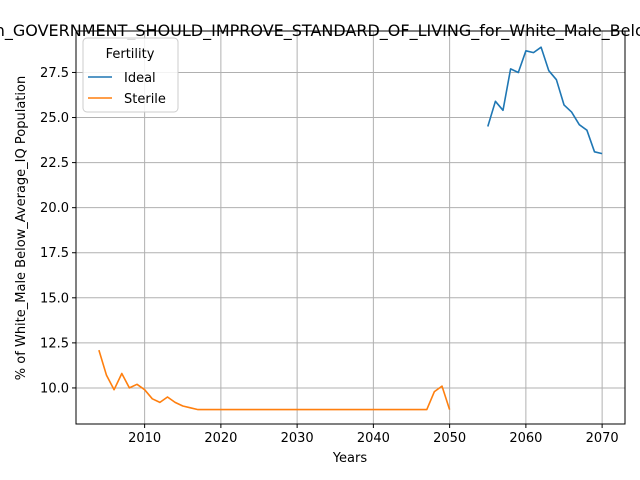  I want to click on legend-title: Fertility, so click(130, 54).